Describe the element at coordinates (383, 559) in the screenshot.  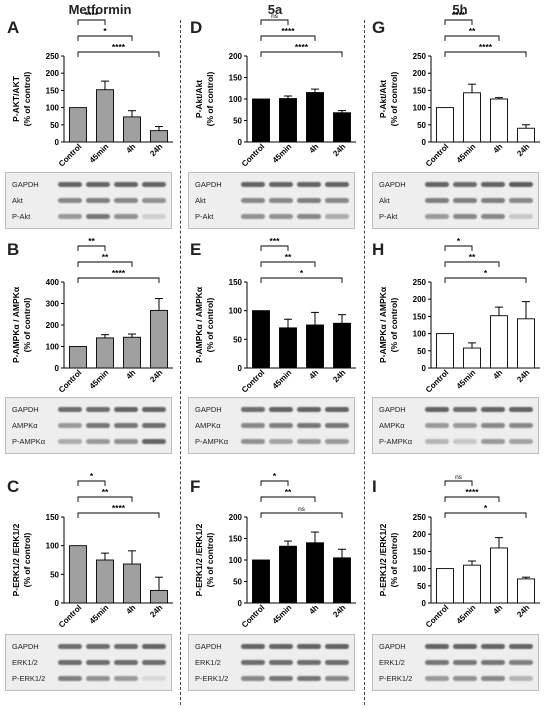
I see `y-axis-label: P-ERK1/2 /ERK1/2` at that location.